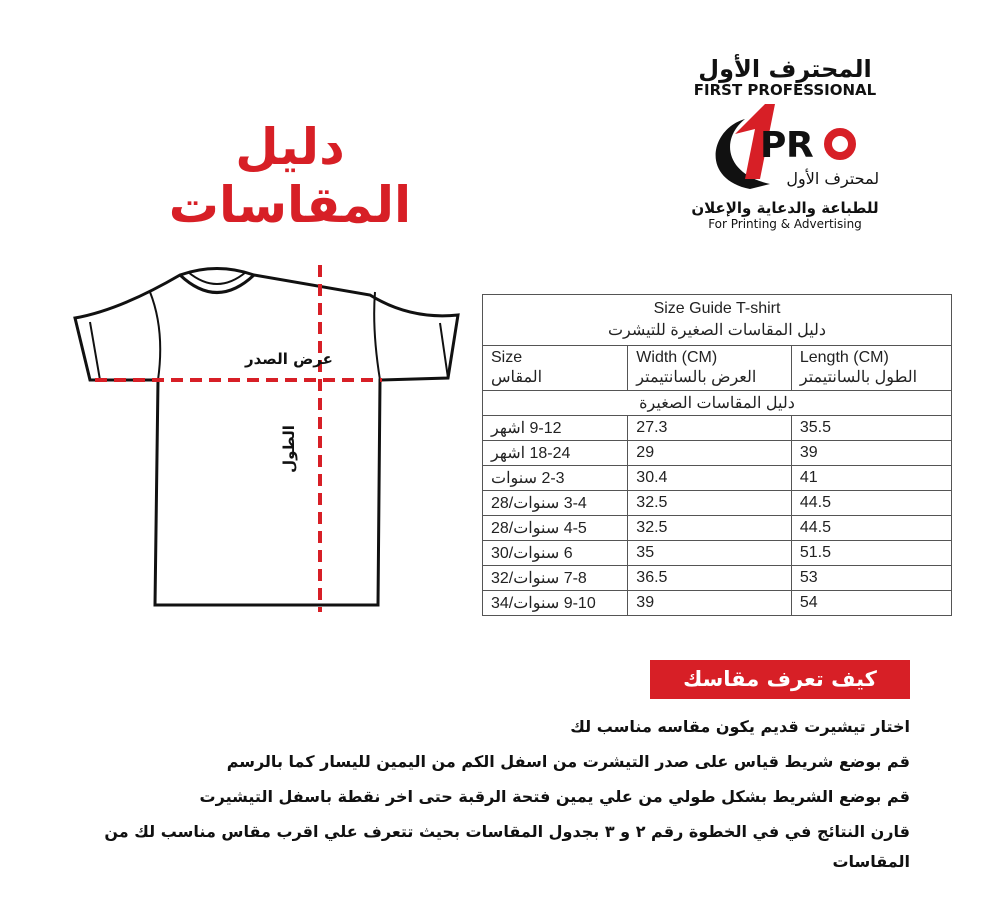 The image size is (1000, 913). Describe the element at coordinates (773, 145) in the screenshot. I see `svg-text: P` at that location.